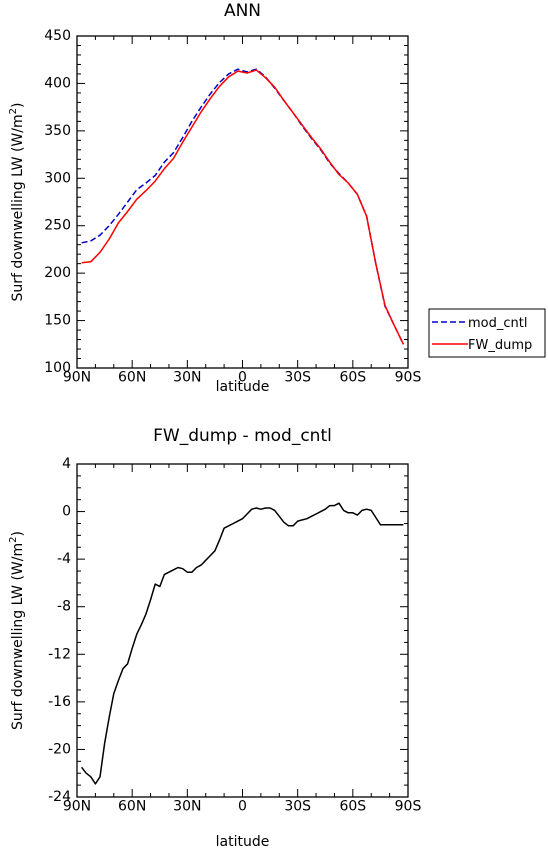 The width and height of the screenshot is (548, 851). Describe the element at coordinates (57, 368) in the screenshot. I see `y-tick-label: 100` at that location.